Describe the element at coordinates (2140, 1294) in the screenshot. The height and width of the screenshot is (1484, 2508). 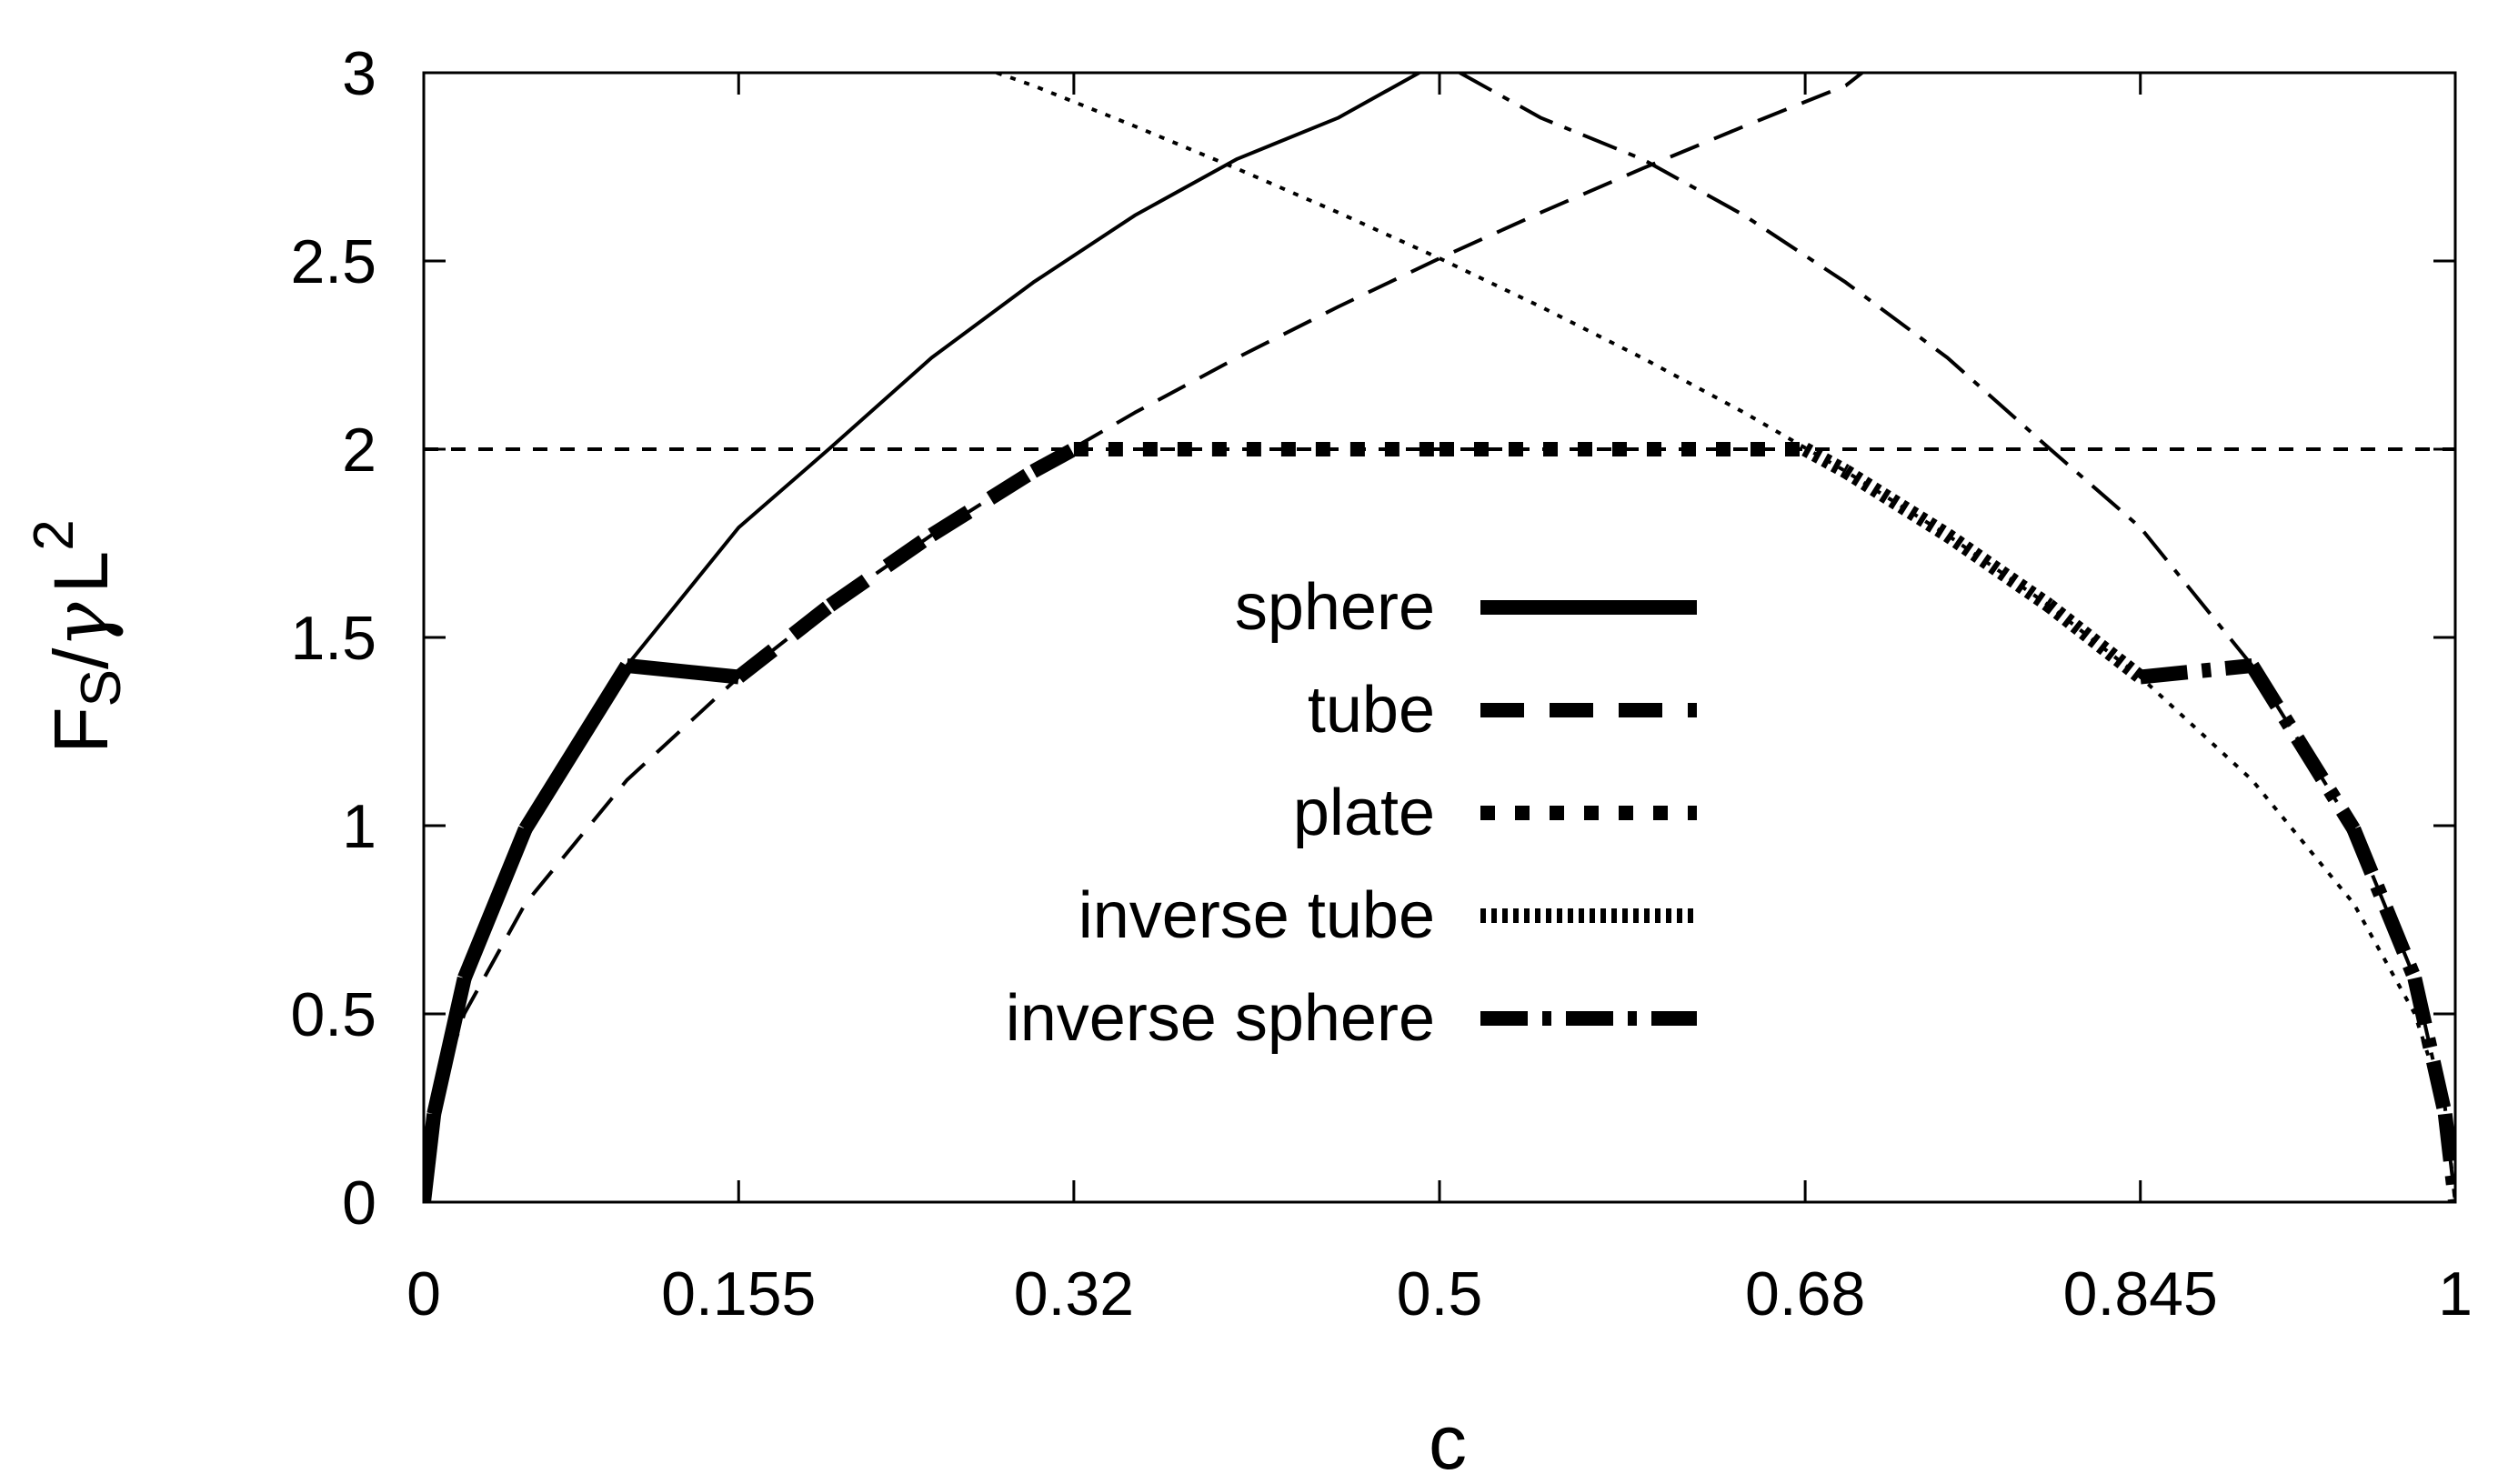
I see `x-tick-label: 0.845` at that location.